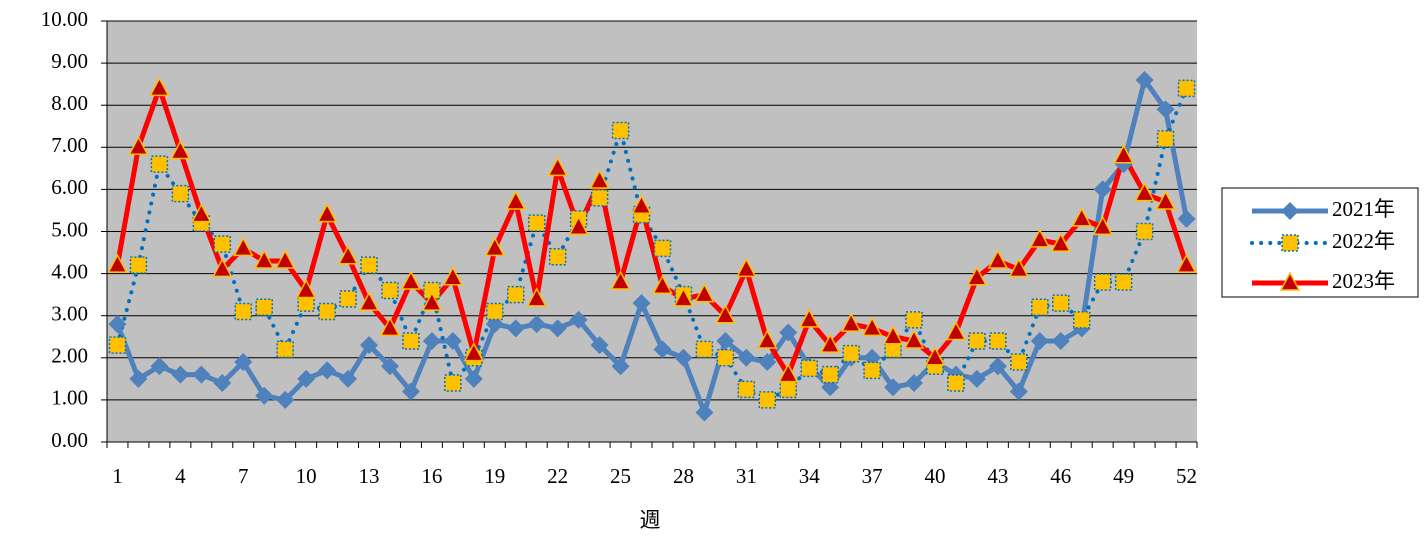  Describe the element at coordinates (1320, 242) in the screenshot. I see `legend` at that location.